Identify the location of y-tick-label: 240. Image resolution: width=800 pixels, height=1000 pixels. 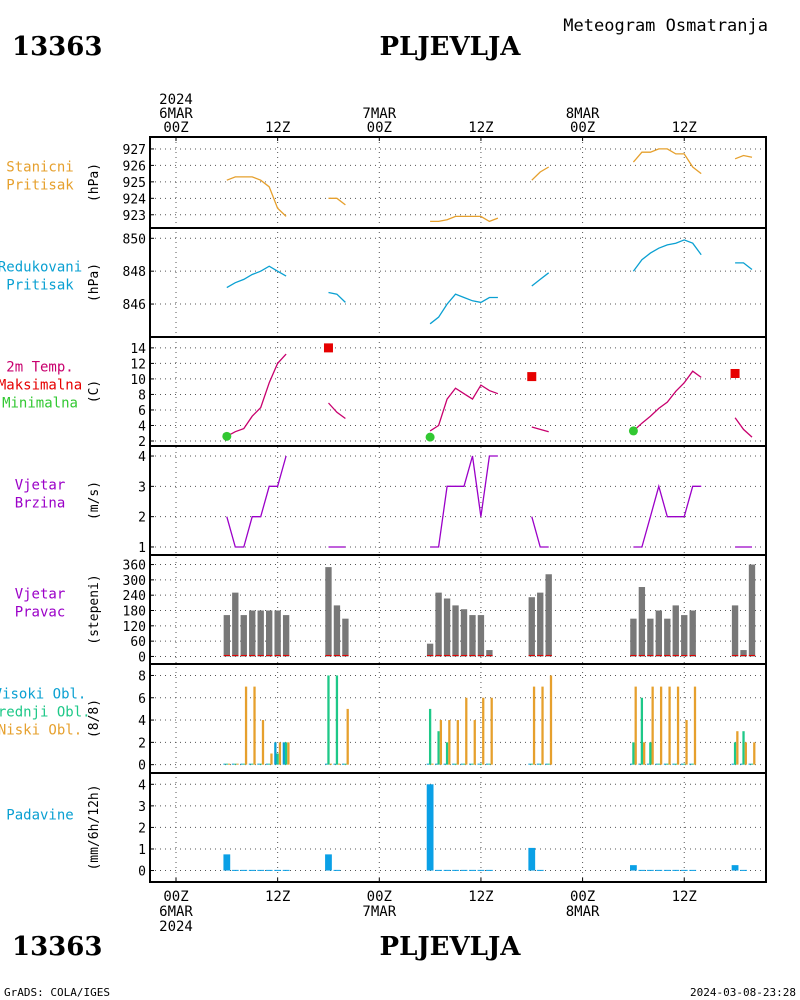
(134, 596).